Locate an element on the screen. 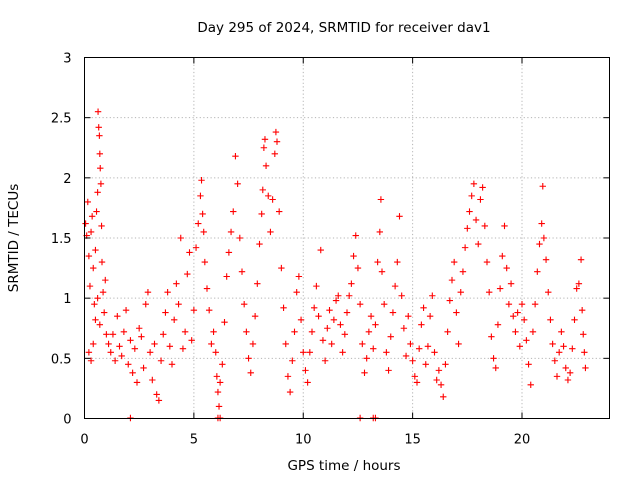 Image resolution: width=640 pixels, height=480 pixels. y-tick-labels: 0 0.5 1 1.5 2 2.5 3 is located at coordinates (61, 240).